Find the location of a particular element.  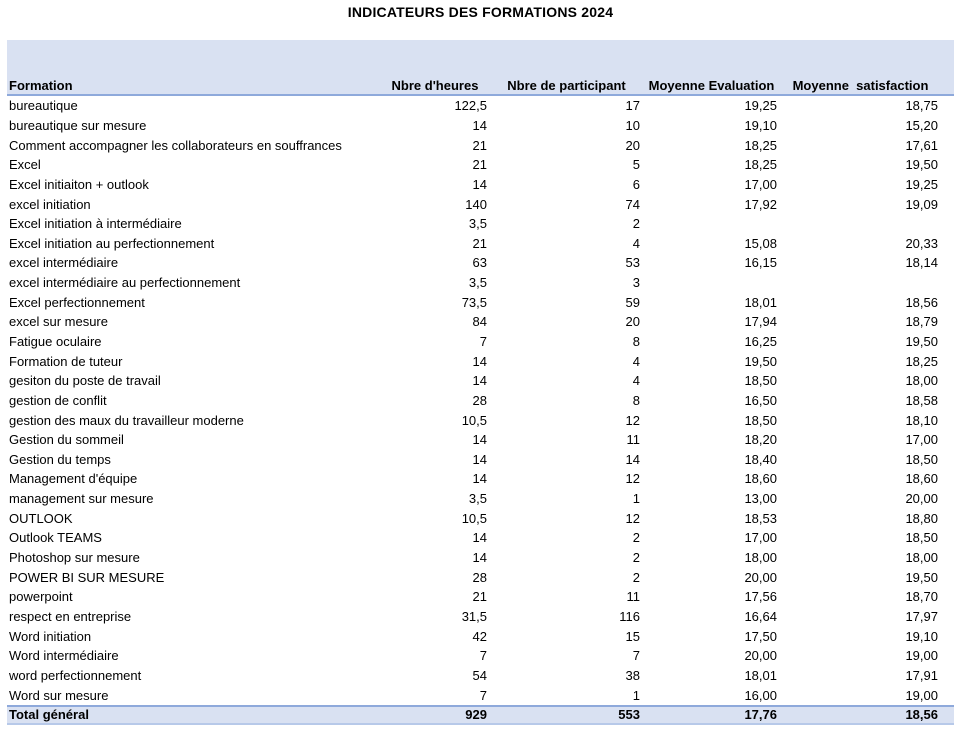

formation-cell: gesiton du poste de travail is located at coordinates (85, 381).